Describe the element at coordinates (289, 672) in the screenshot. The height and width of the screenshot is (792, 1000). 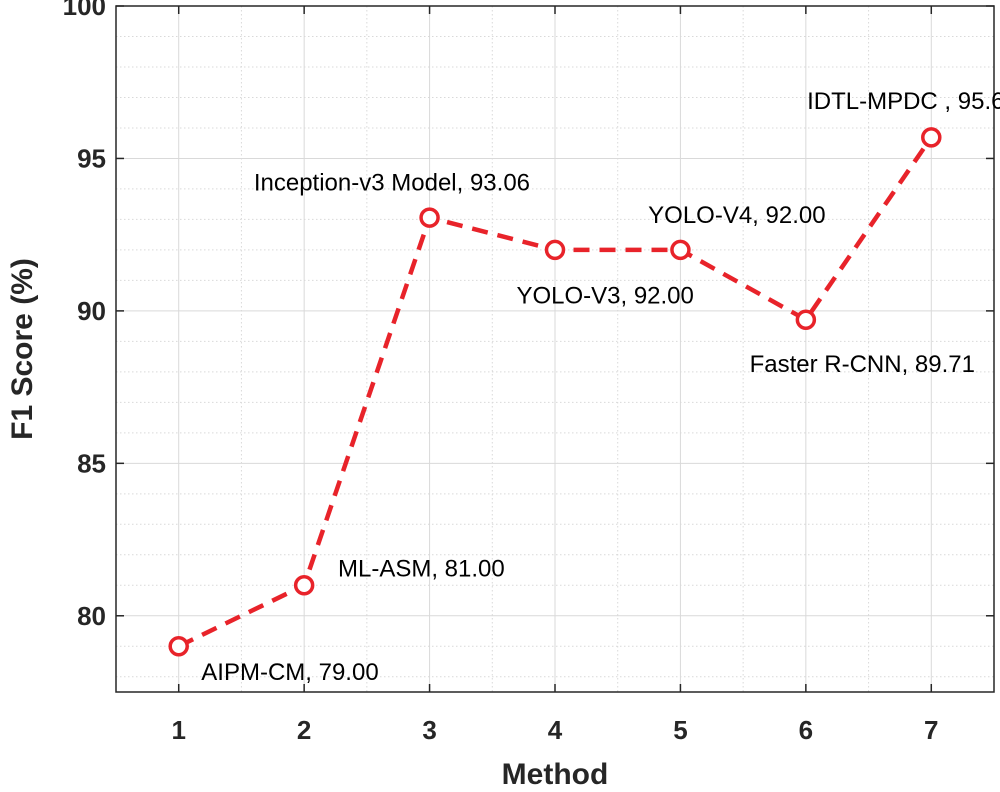
I see `data-label: AIPM-CM, 79.00` at that location.